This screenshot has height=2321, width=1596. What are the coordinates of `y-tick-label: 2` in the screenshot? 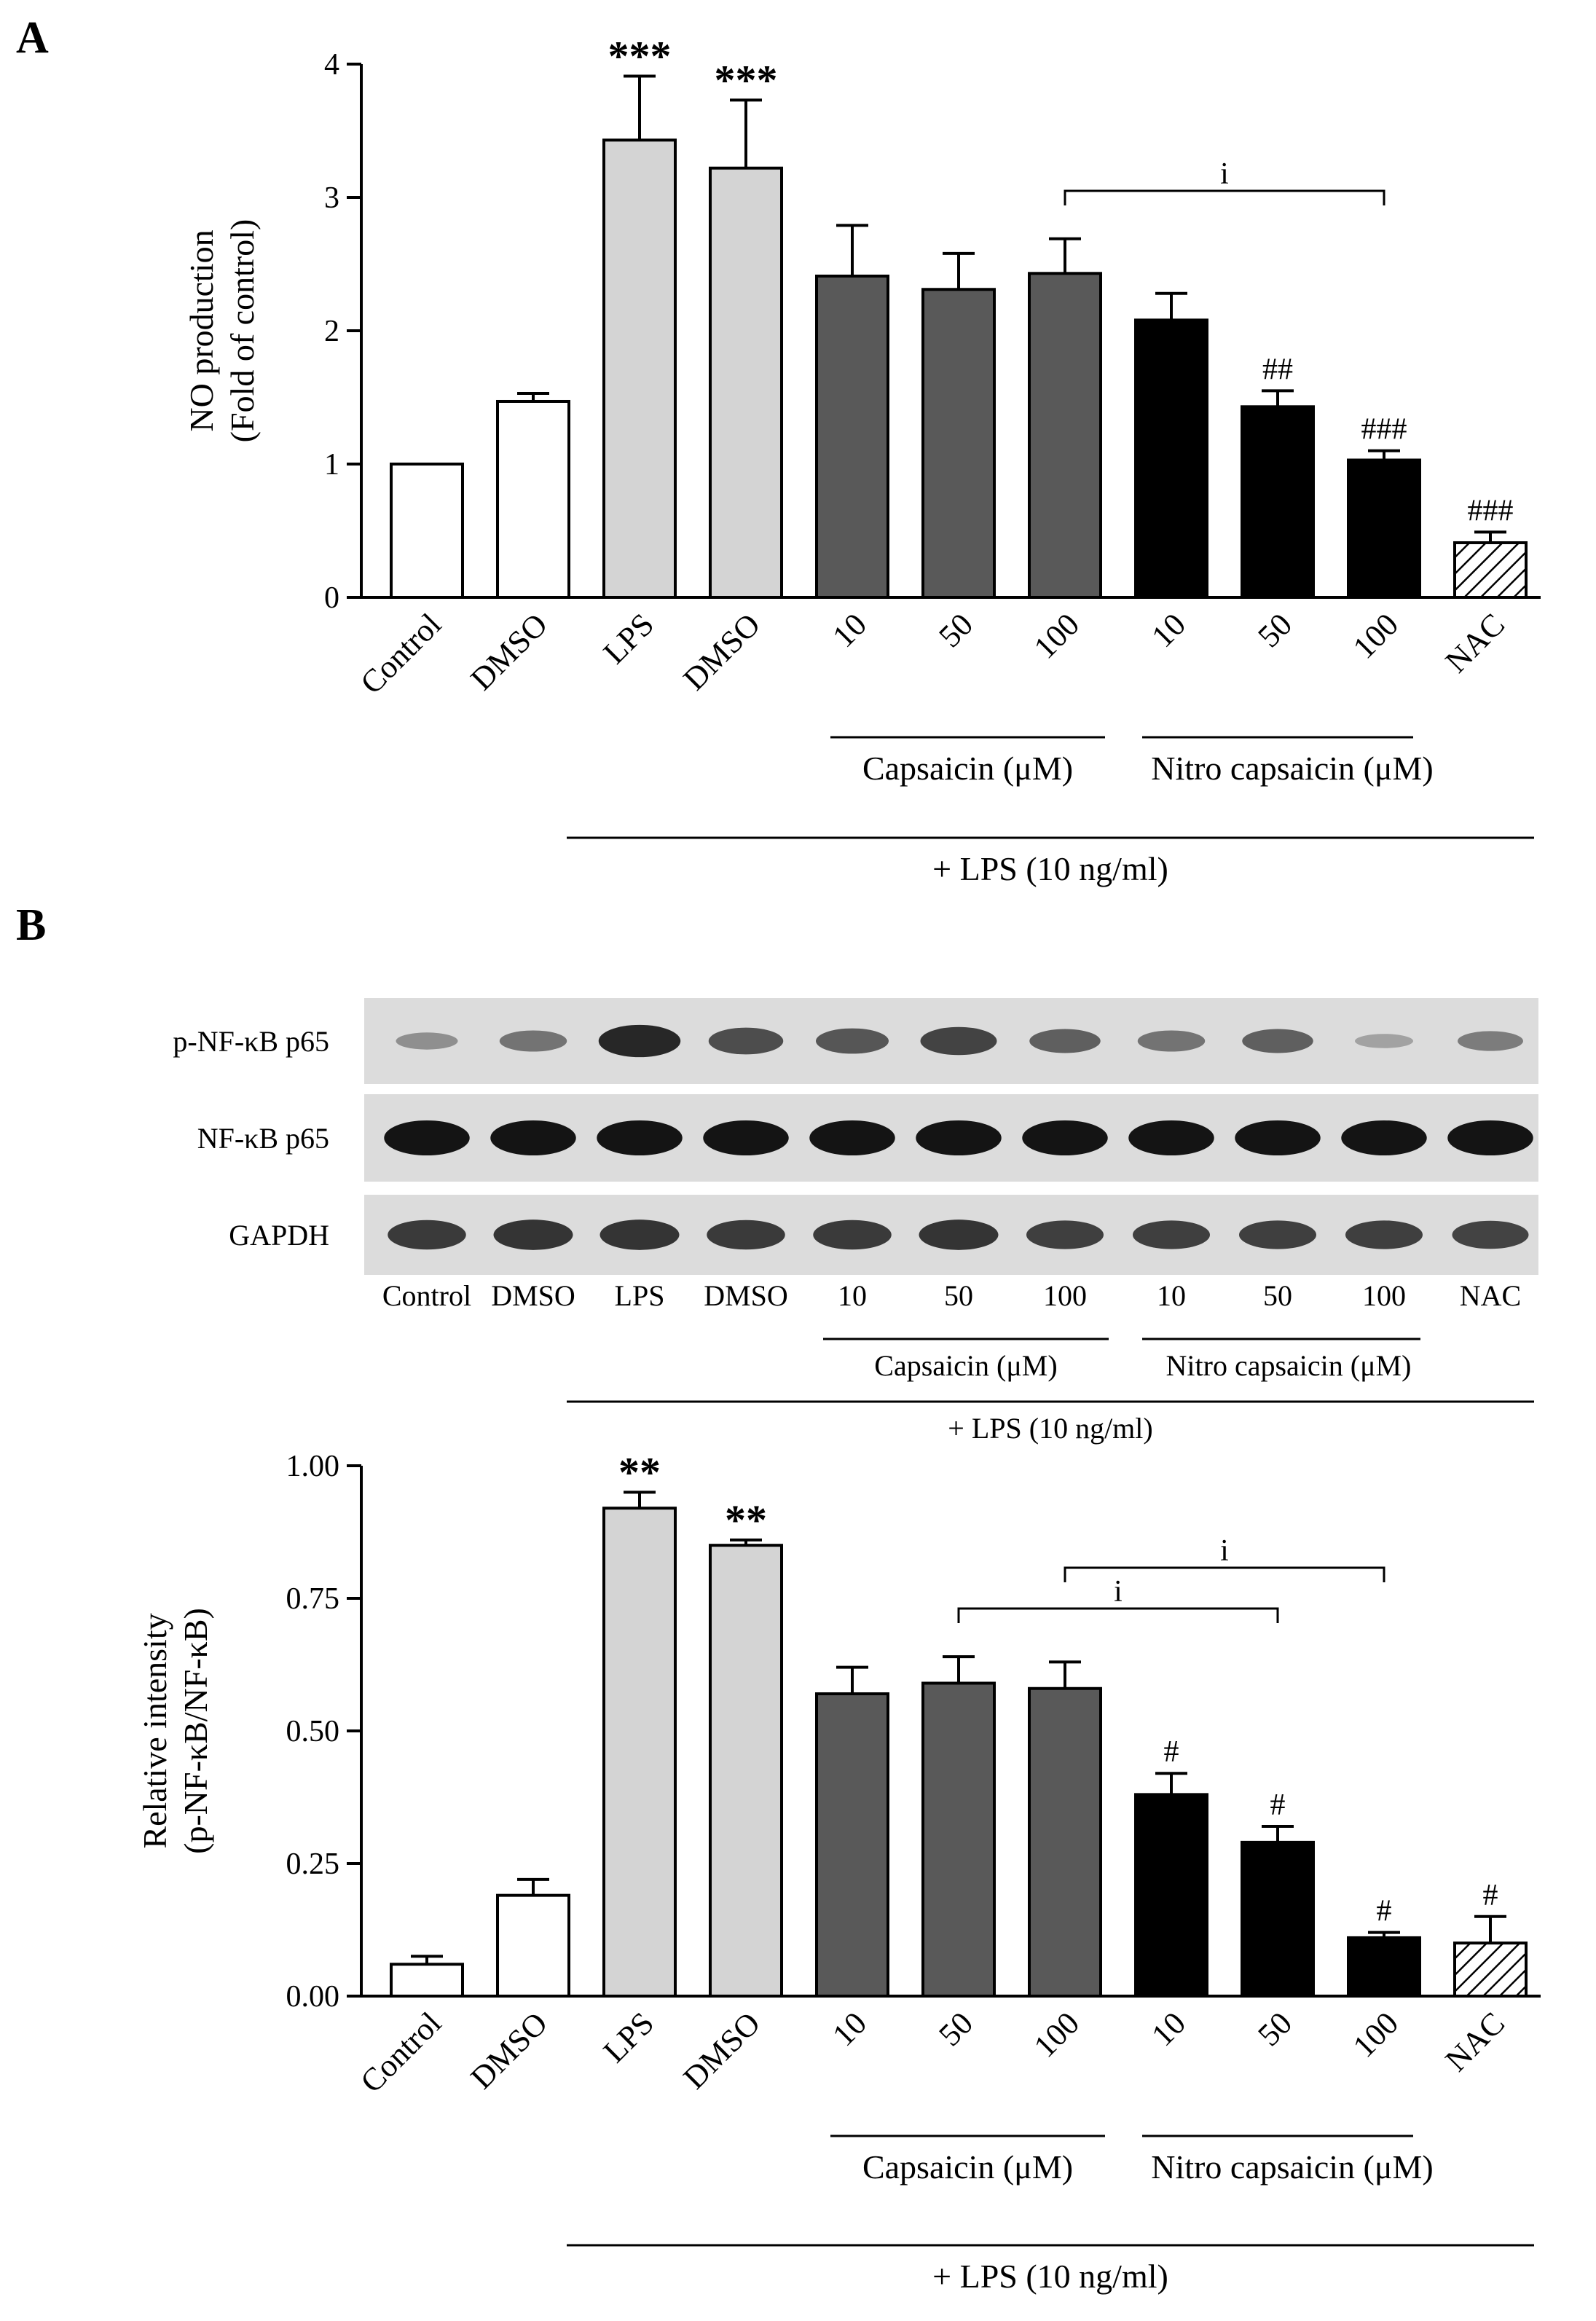 It's located at (331, 332).